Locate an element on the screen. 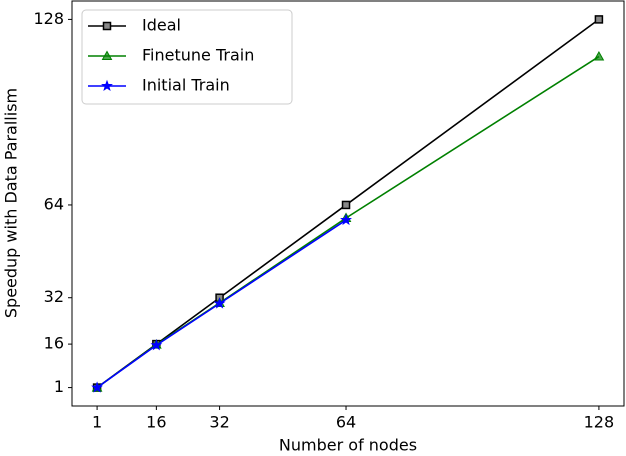 Image resolution: width=626 pixels, height=456 pixels. x-tick-label: 16 is located at coordinates (156, 422).